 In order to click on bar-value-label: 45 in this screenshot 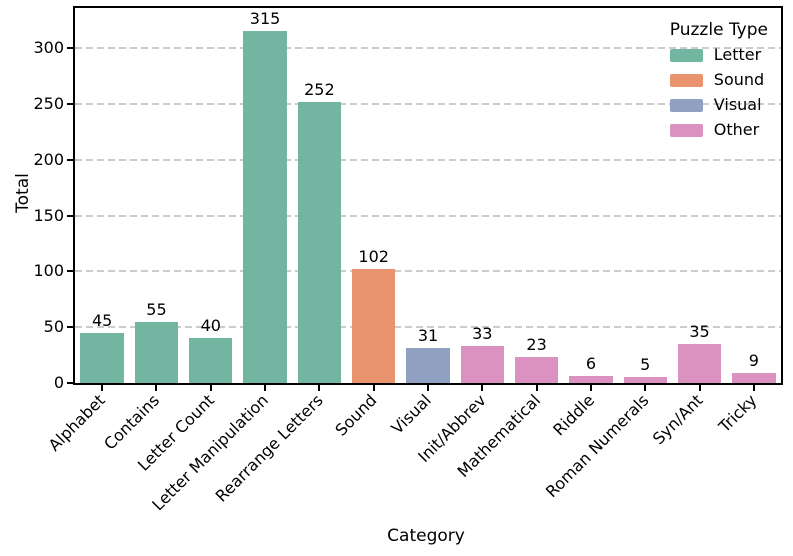, I will do `click(102, 320)`.